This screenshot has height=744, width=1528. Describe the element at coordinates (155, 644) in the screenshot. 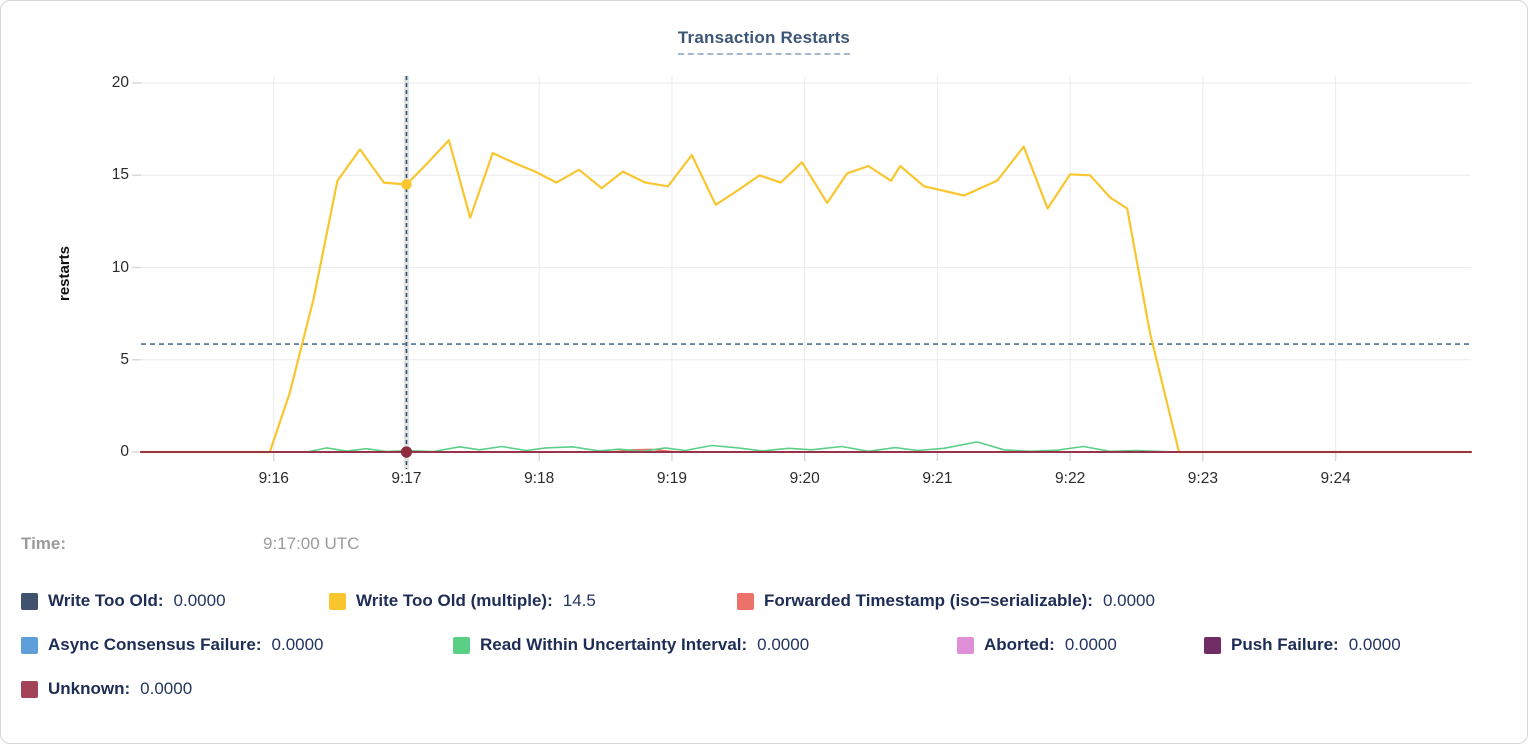

I see `legend-label: Async Consensus Failure:` at that location.